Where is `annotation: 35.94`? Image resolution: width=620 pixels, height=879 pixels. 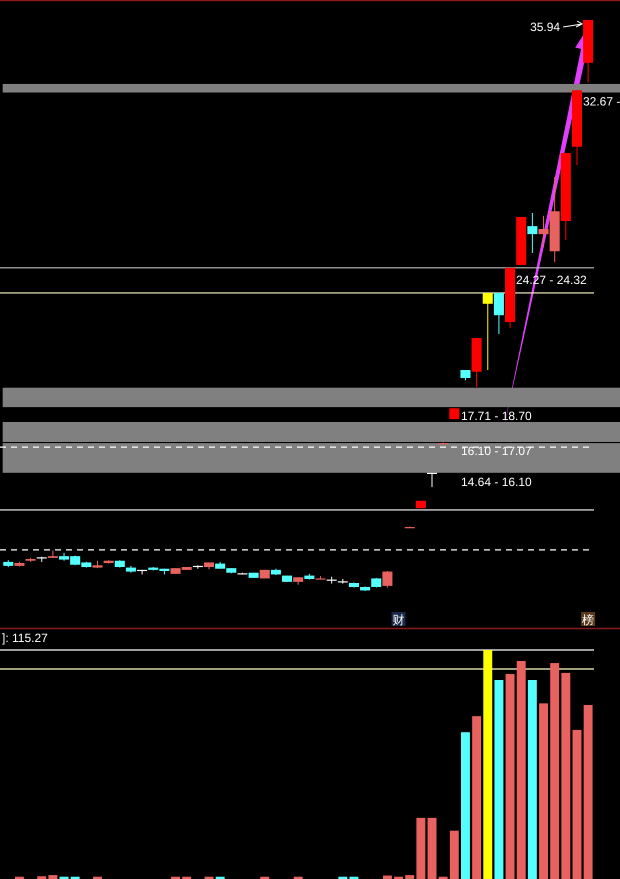
annotation: 35.94 is located at coordinates (545, 27).